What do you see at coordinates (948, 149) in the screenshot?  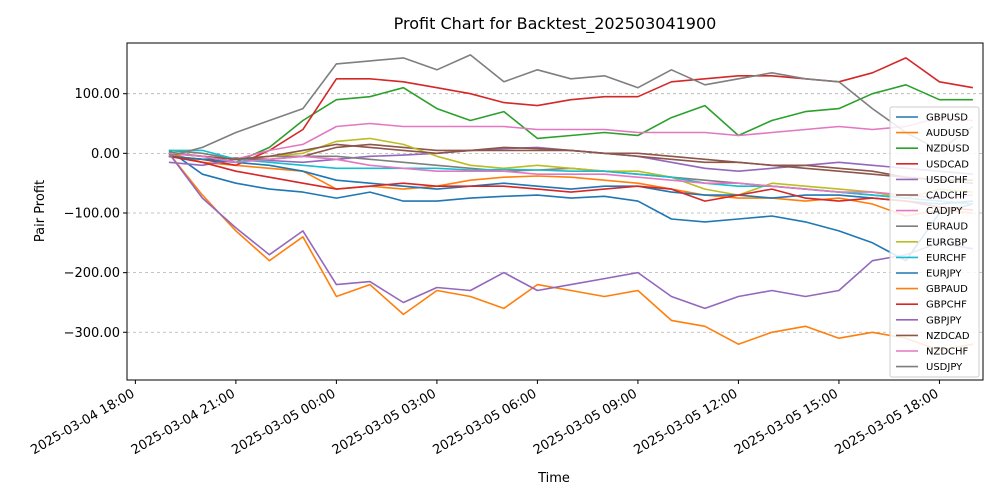 I see `legend-label: NZDUSD` at bounding box center [948, 149].